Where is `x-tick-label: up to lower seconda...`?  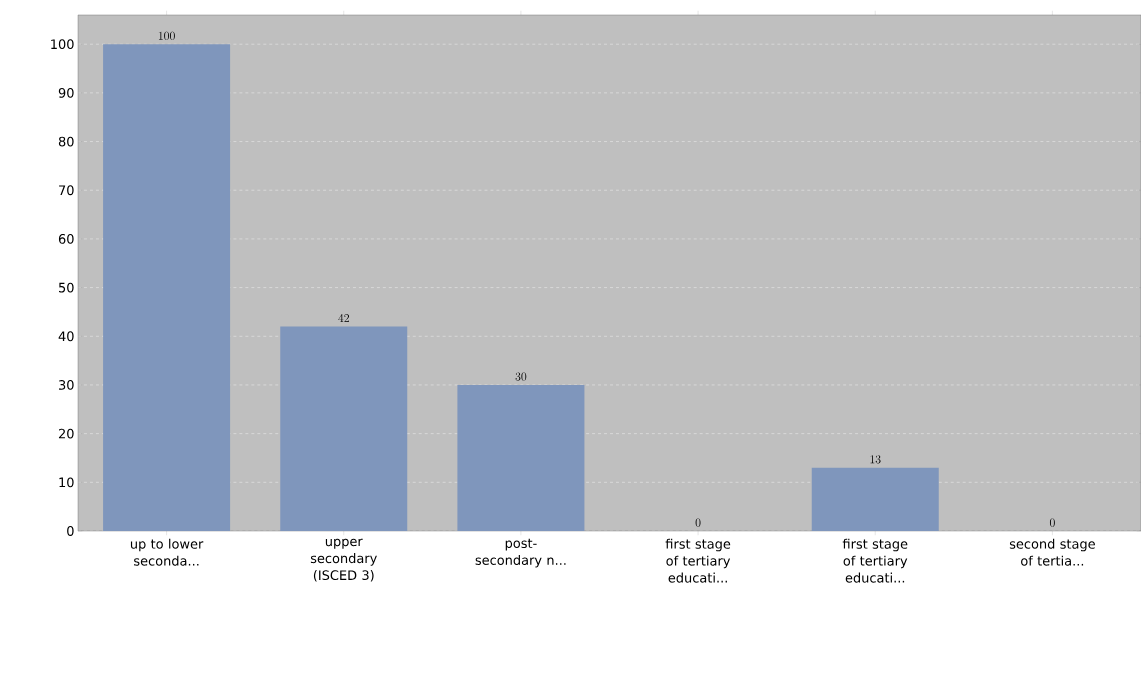
x-tick-label: up to lower seconda... is located at coordinates (167, 552).